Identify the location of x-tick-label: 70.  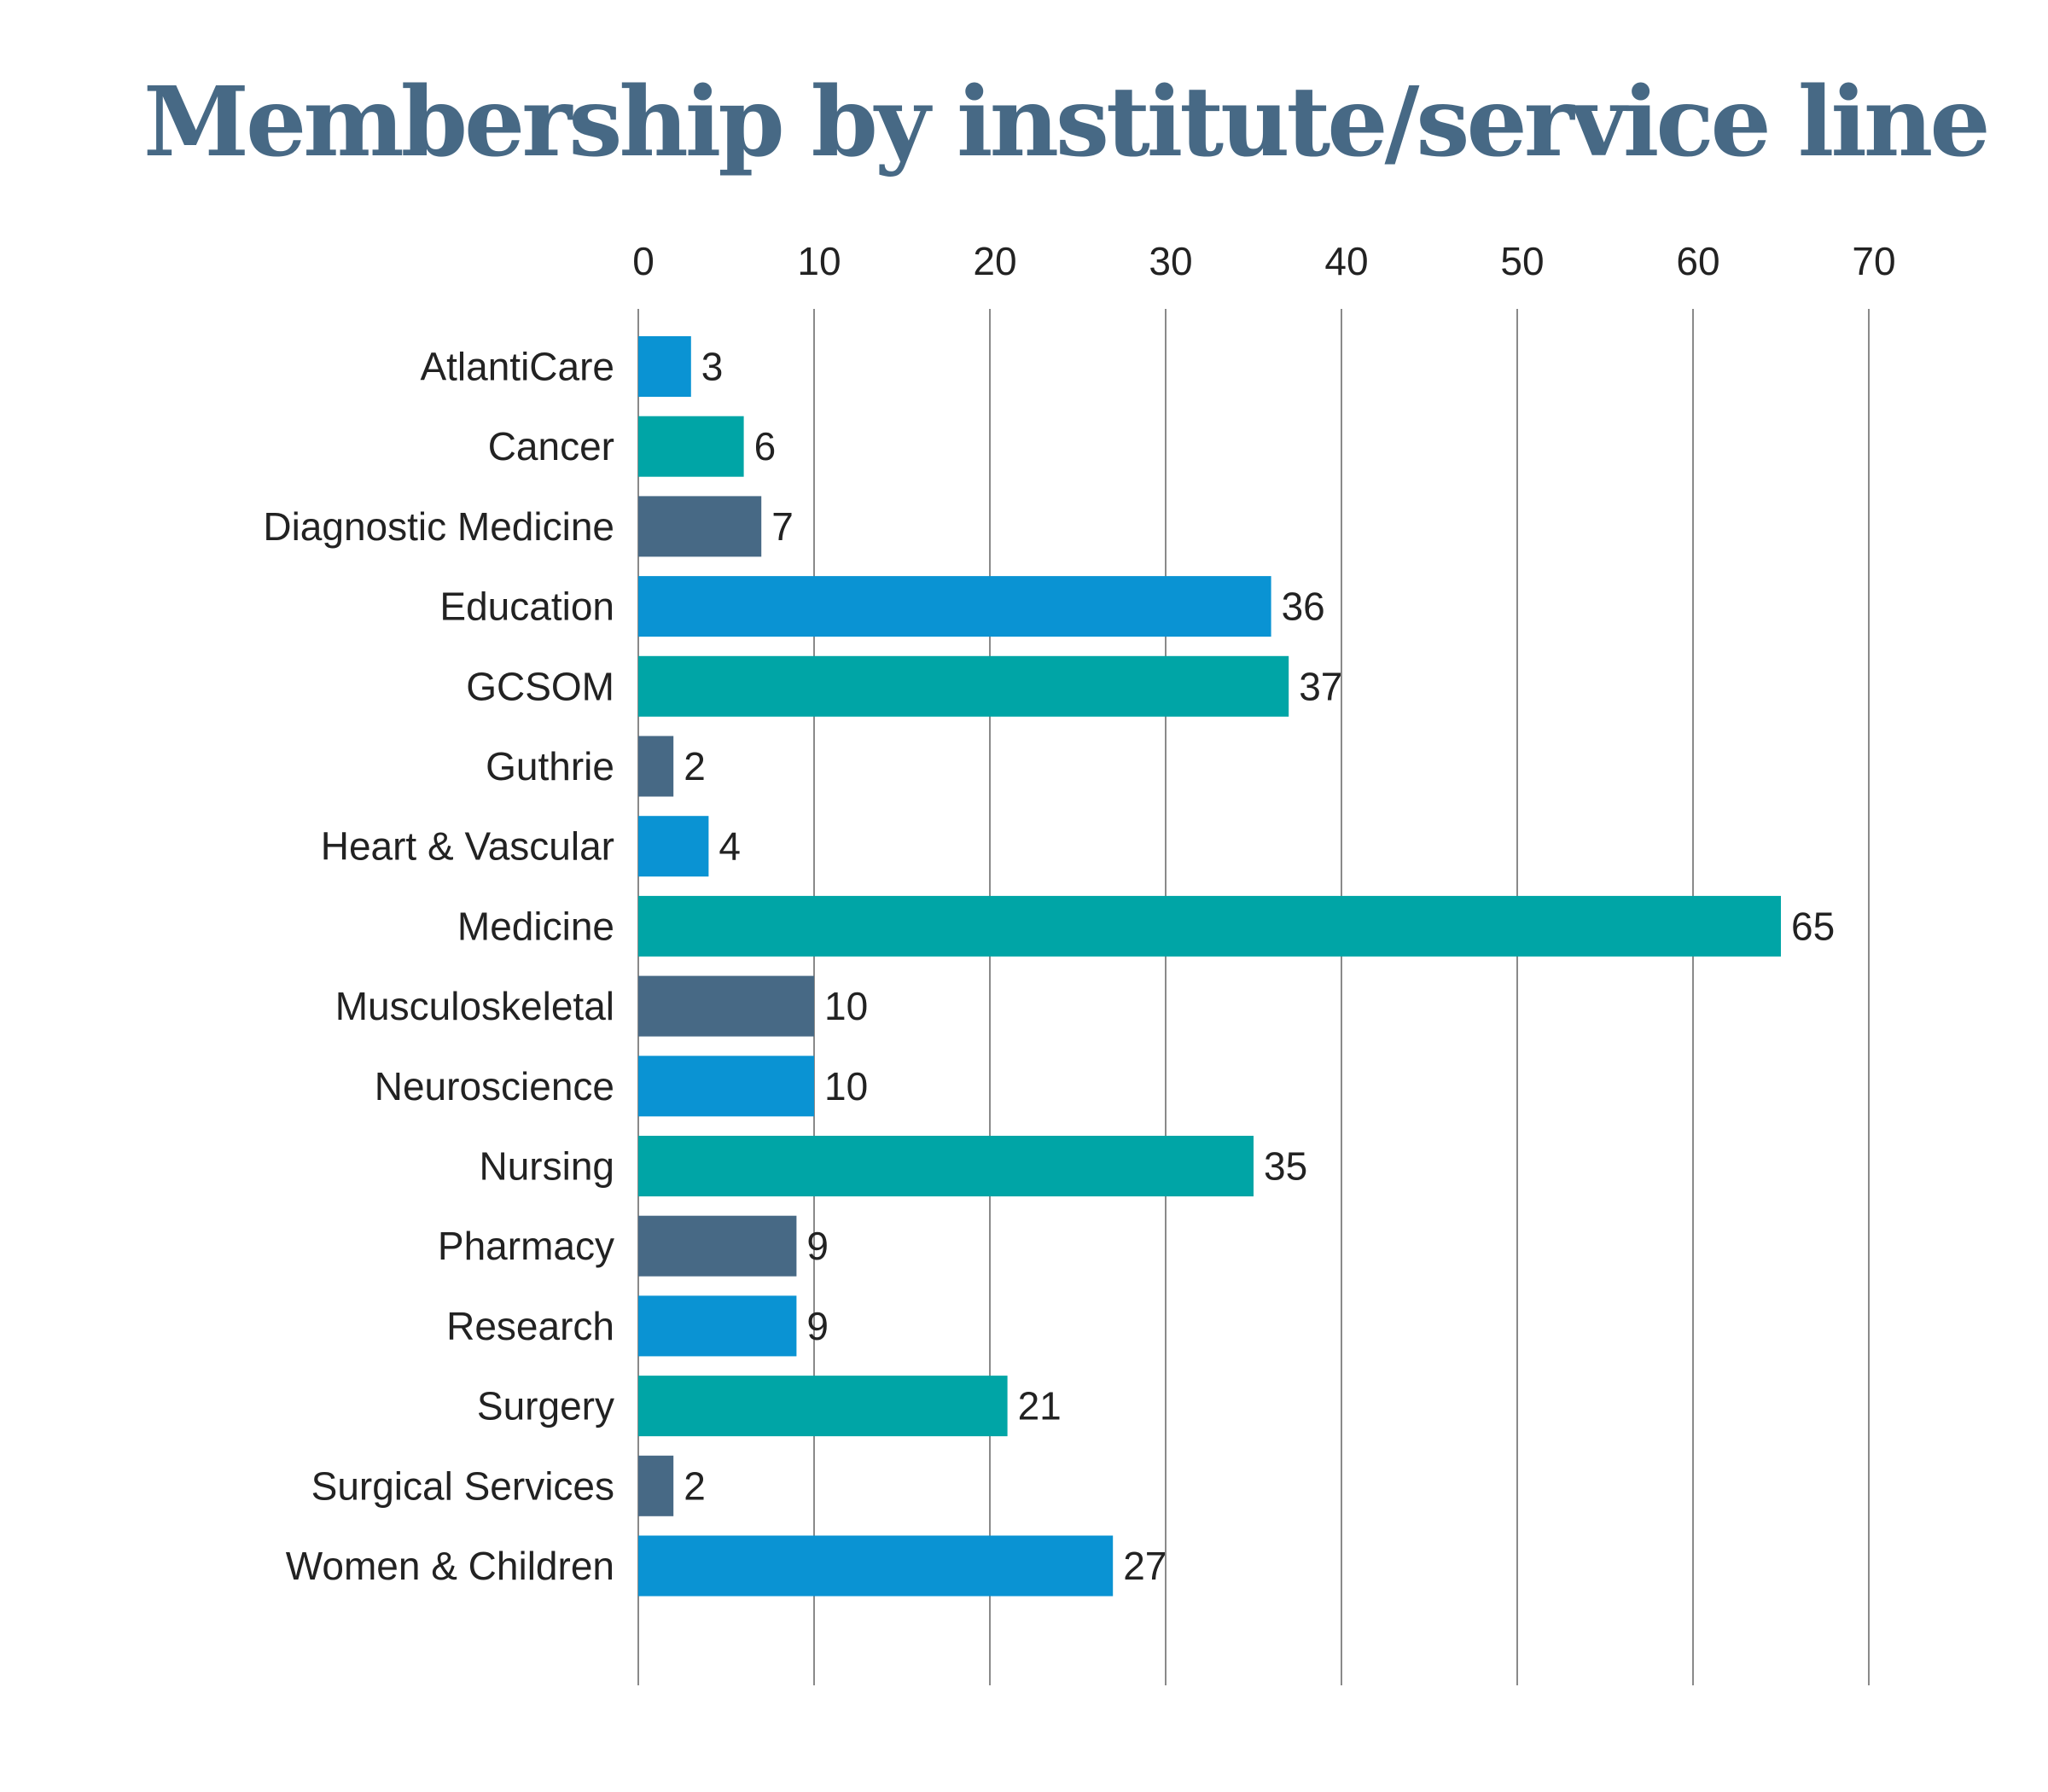
(1874, 261).